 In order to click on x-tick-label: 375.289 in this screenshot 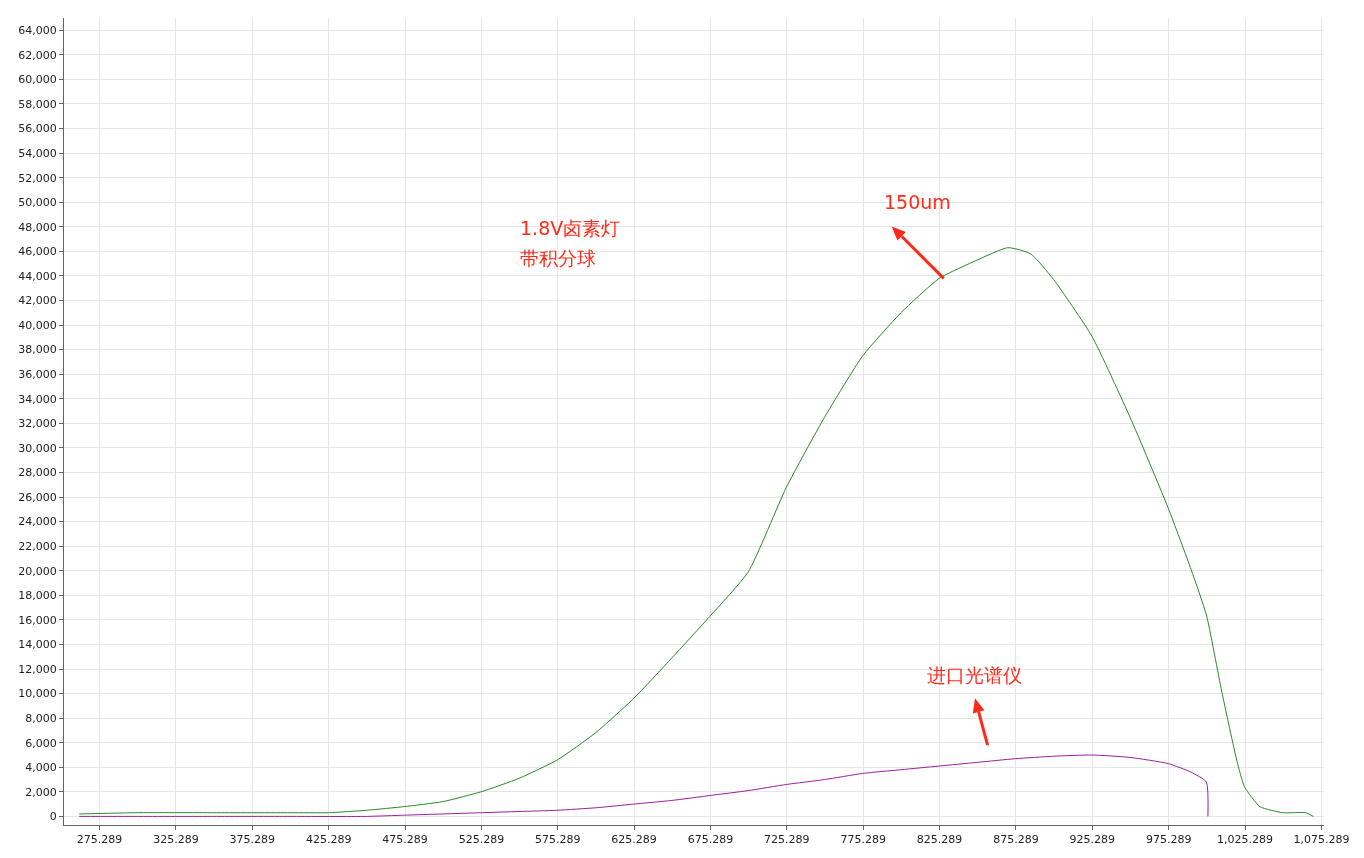, I will do `click(252, 840)`.